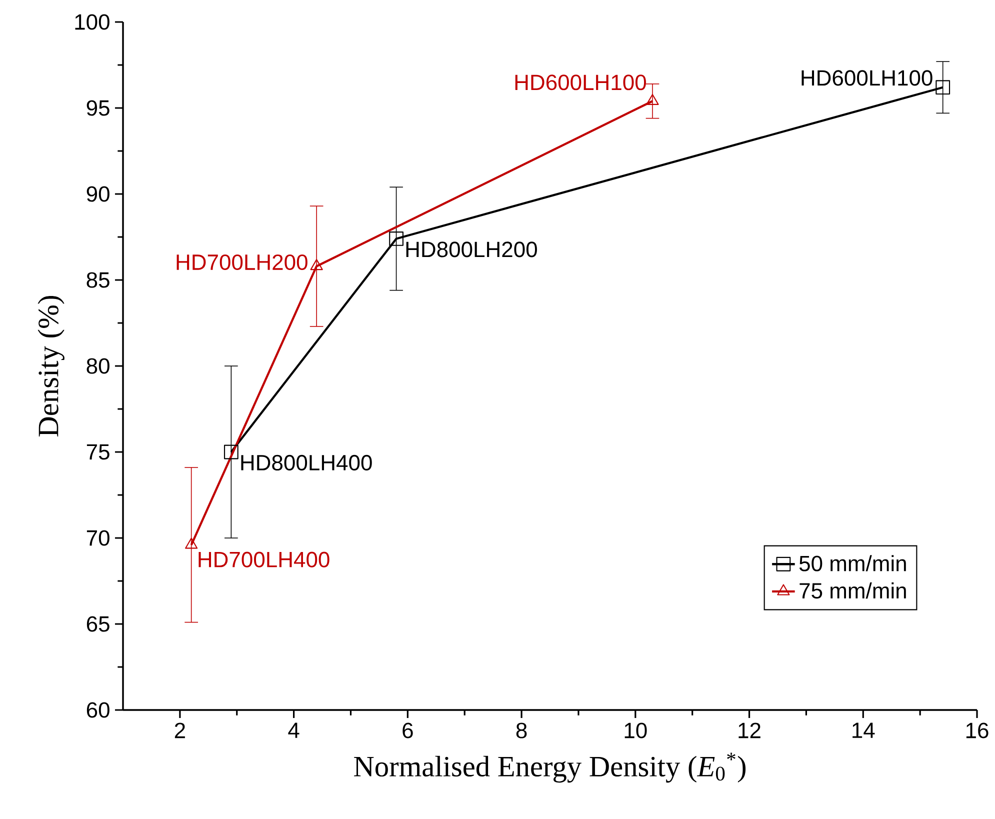 This screenshot has width=995, height=819. Describe the element at coordinates (98, 452) in the screenshot. I see `y-tick-label: 75` at that location.